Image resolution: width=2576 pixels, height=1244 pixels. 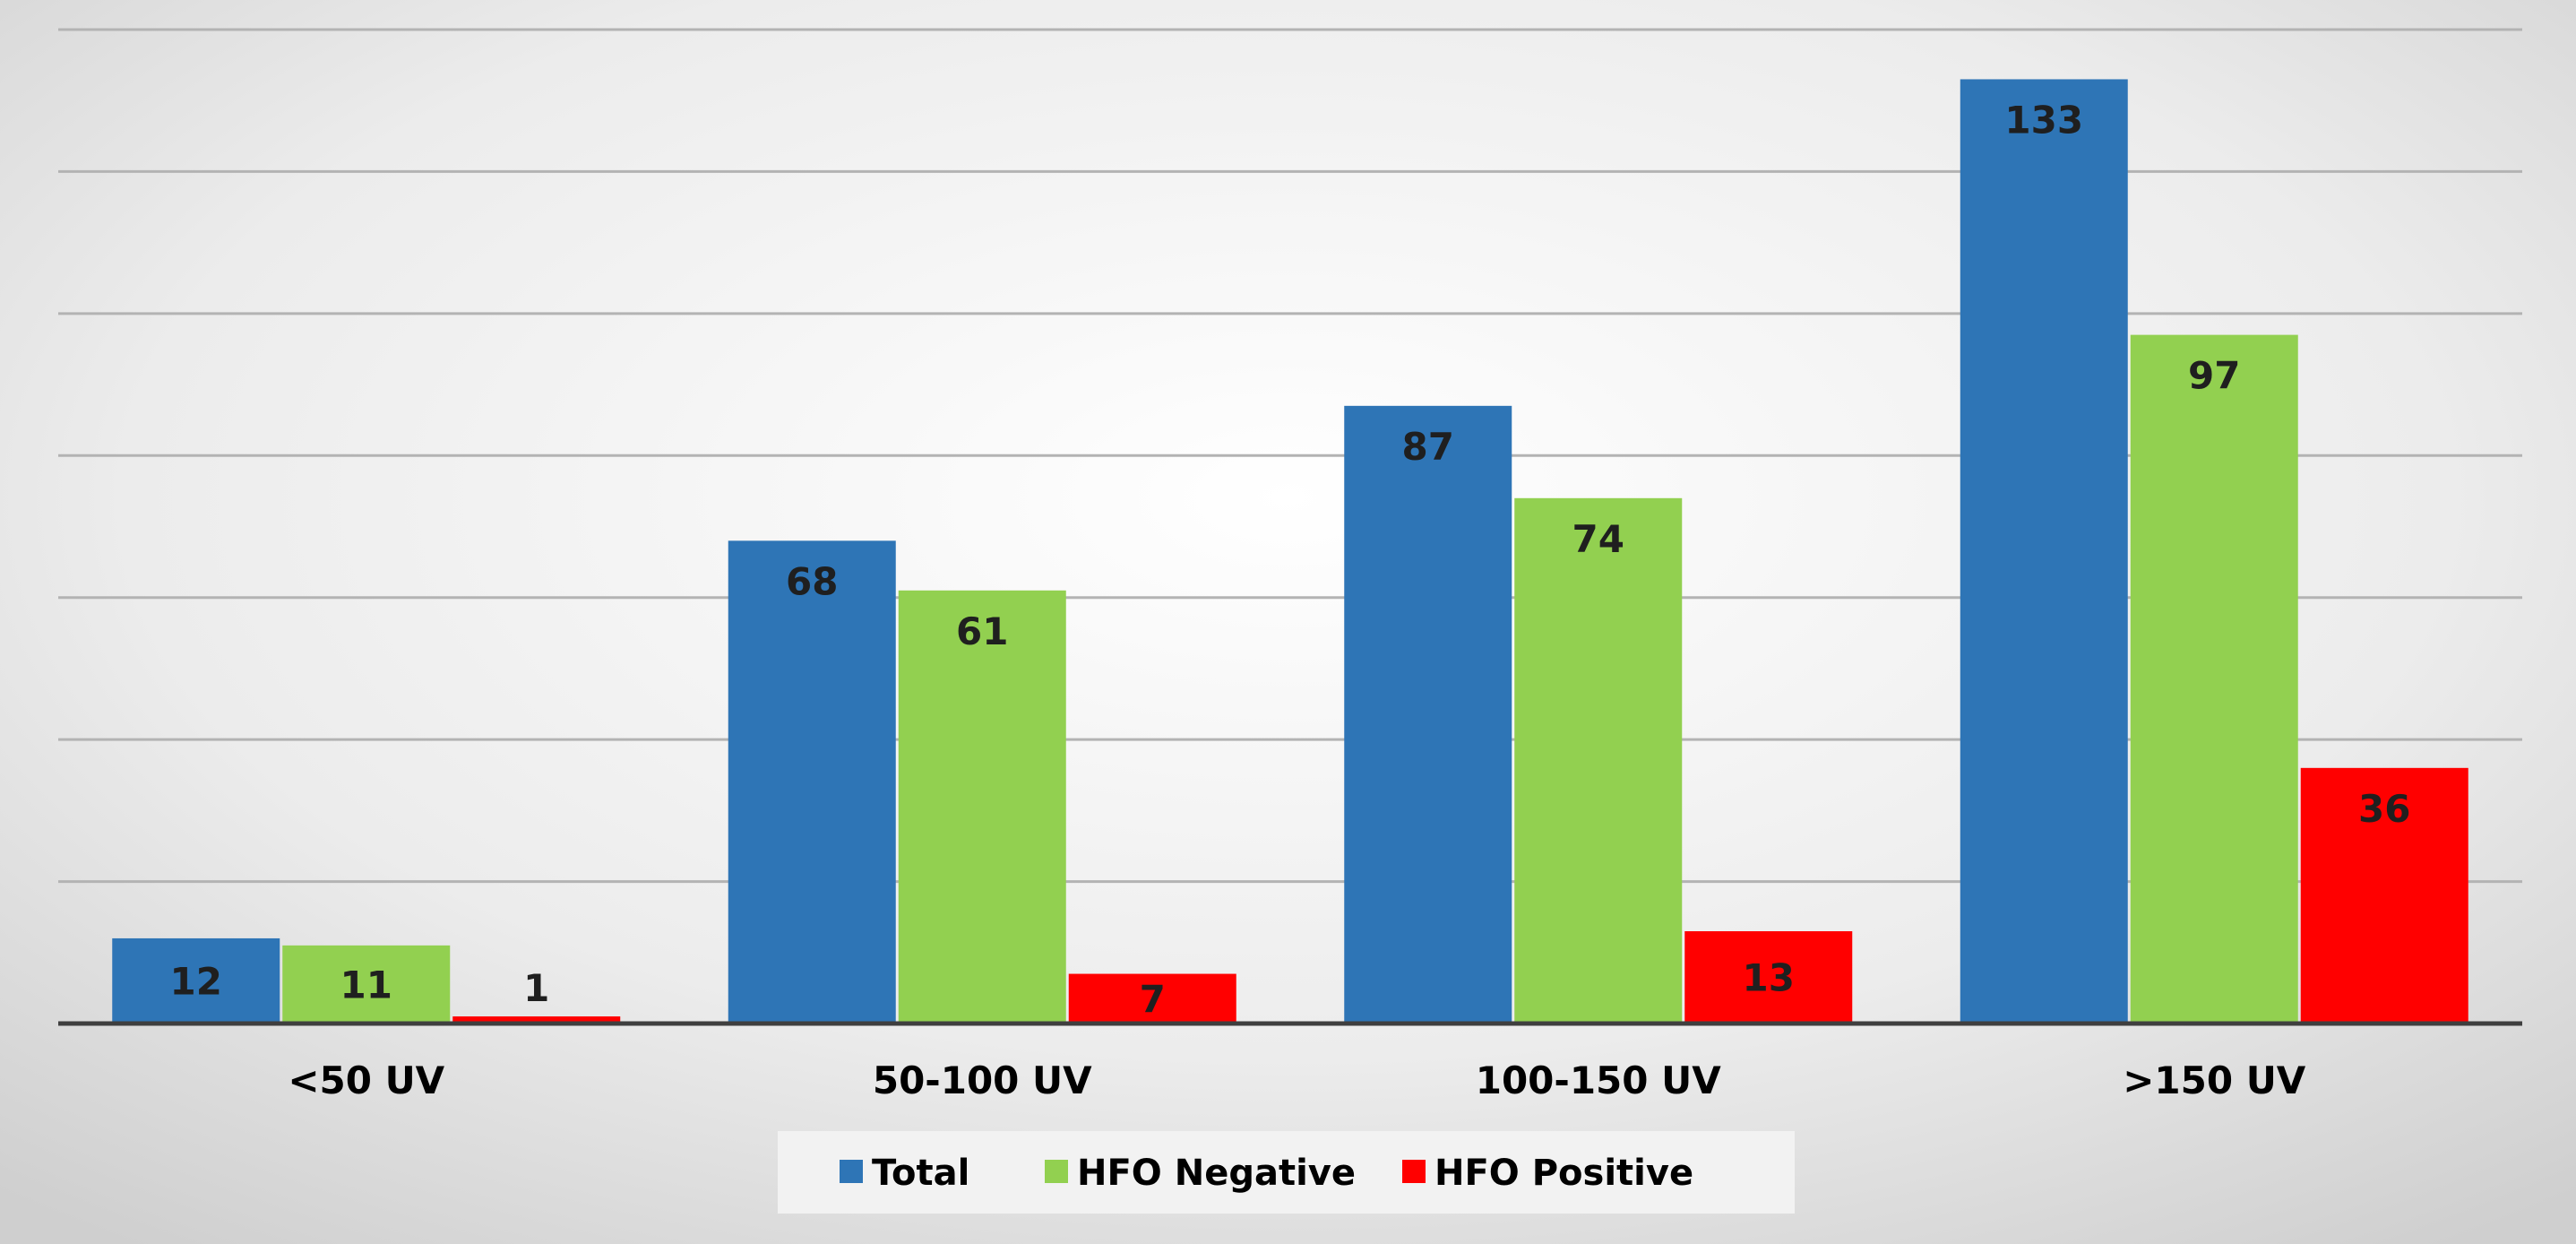 I want to click on data-label: 12, so click(x=196, y=981).